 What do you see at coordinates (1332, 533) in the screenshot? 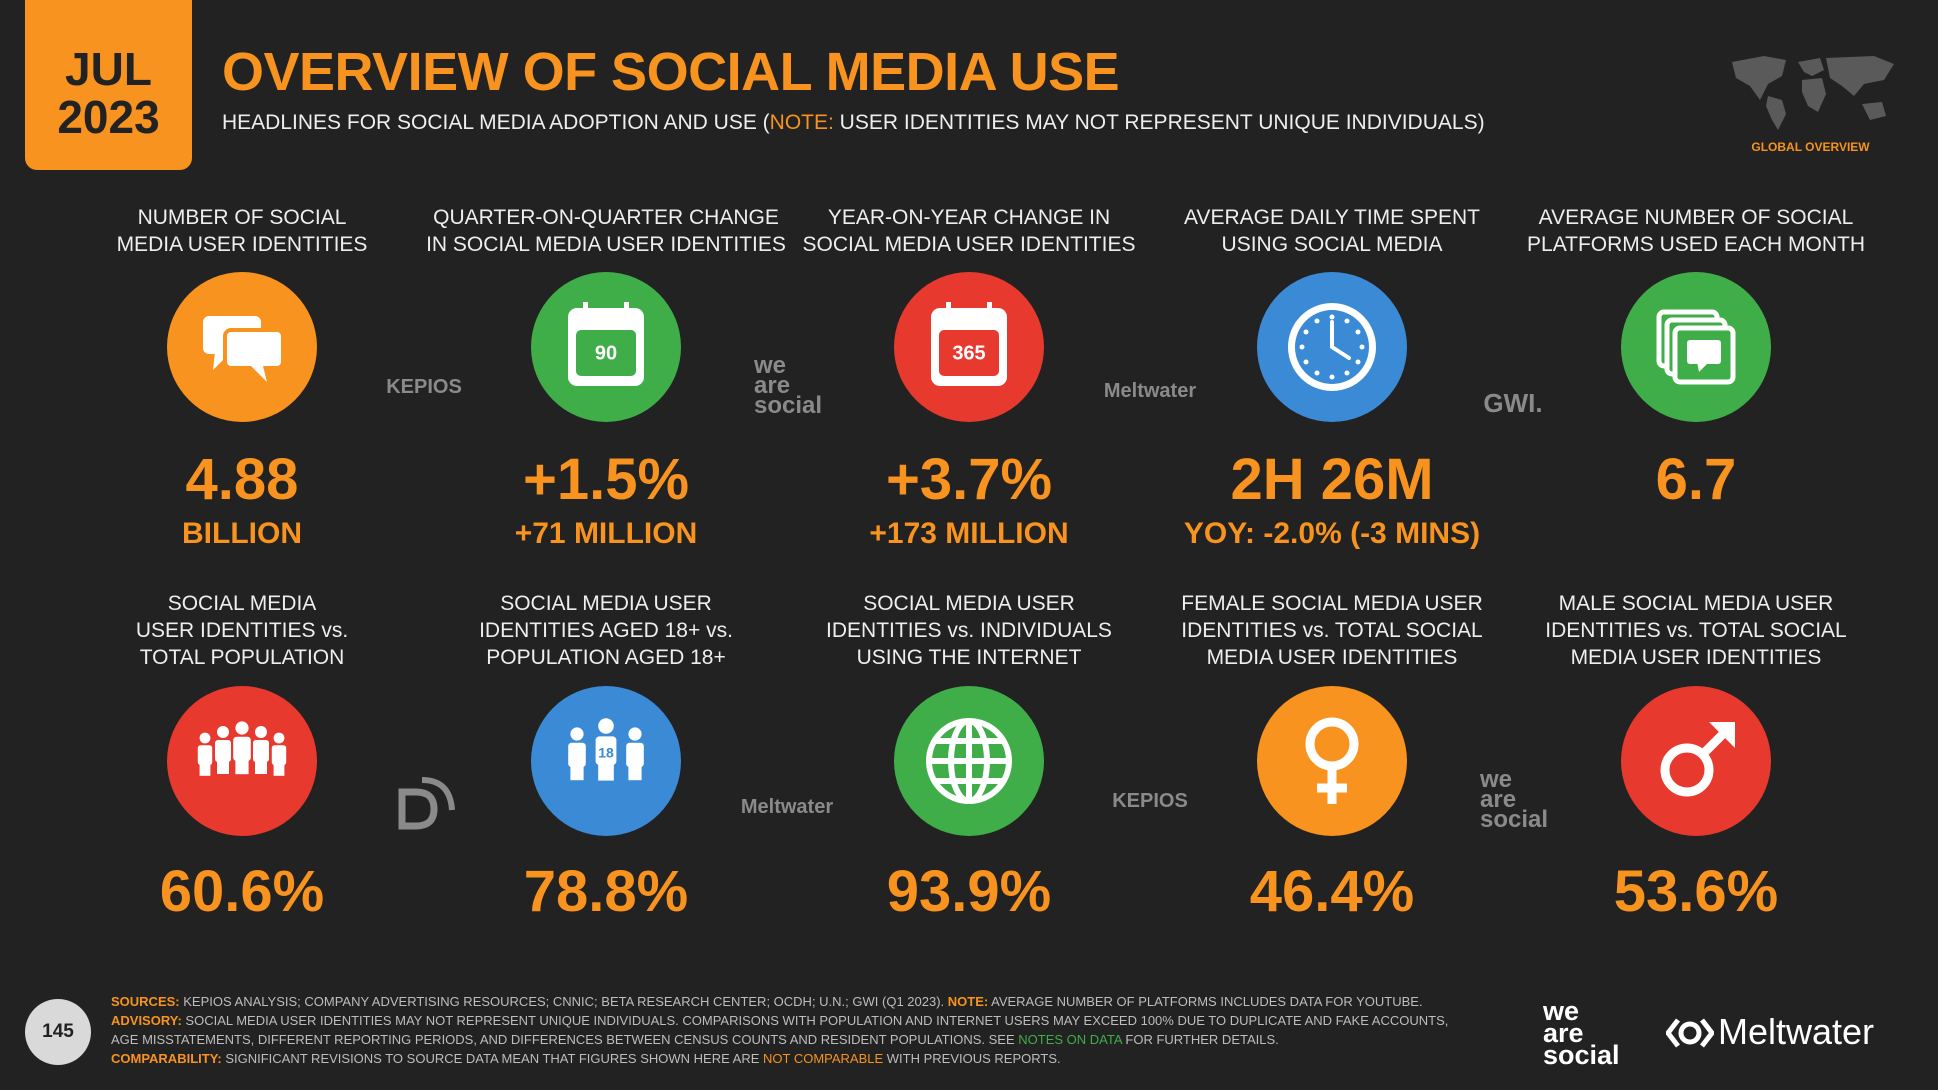
I see `tile-subvalue: YOY: -2.0% (-3 MINS)` at bounding box center [1332, 533].